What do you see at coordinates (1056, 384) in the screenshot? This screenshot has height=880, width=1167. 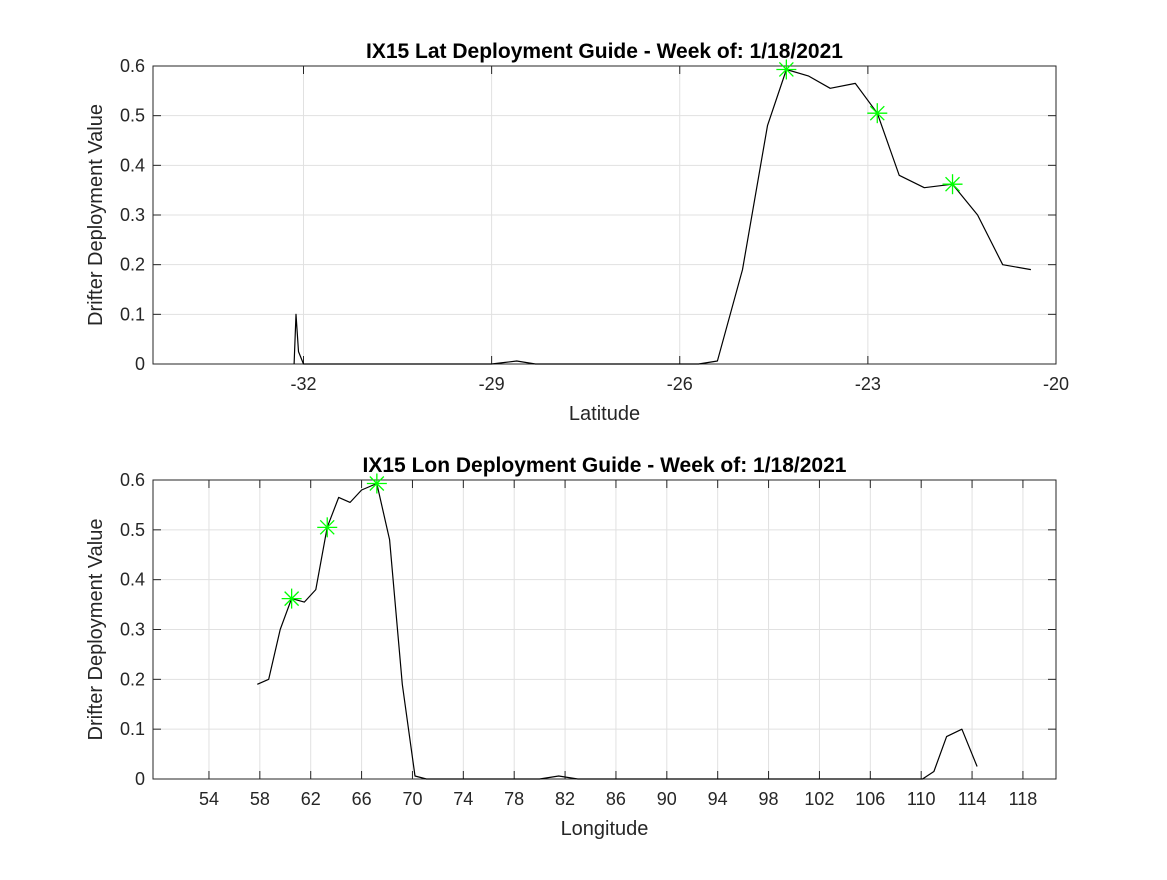 I see `x-tick-label: -20` at bounding box center [1056, 384].